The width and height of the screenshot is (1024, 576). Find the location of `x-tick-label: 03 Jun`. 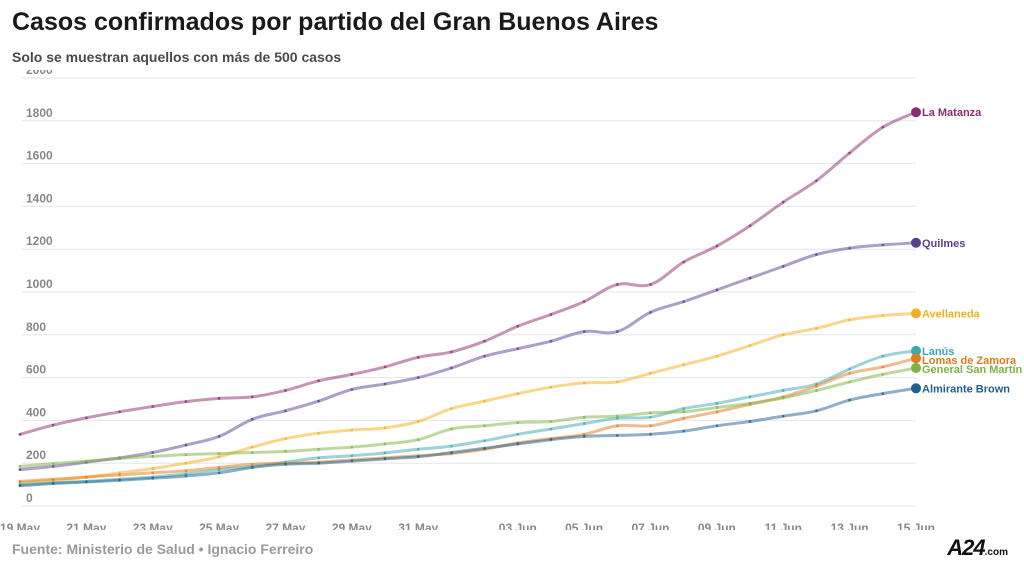

x-tick-label: 03 Jun is located at coordinates (518, 525).